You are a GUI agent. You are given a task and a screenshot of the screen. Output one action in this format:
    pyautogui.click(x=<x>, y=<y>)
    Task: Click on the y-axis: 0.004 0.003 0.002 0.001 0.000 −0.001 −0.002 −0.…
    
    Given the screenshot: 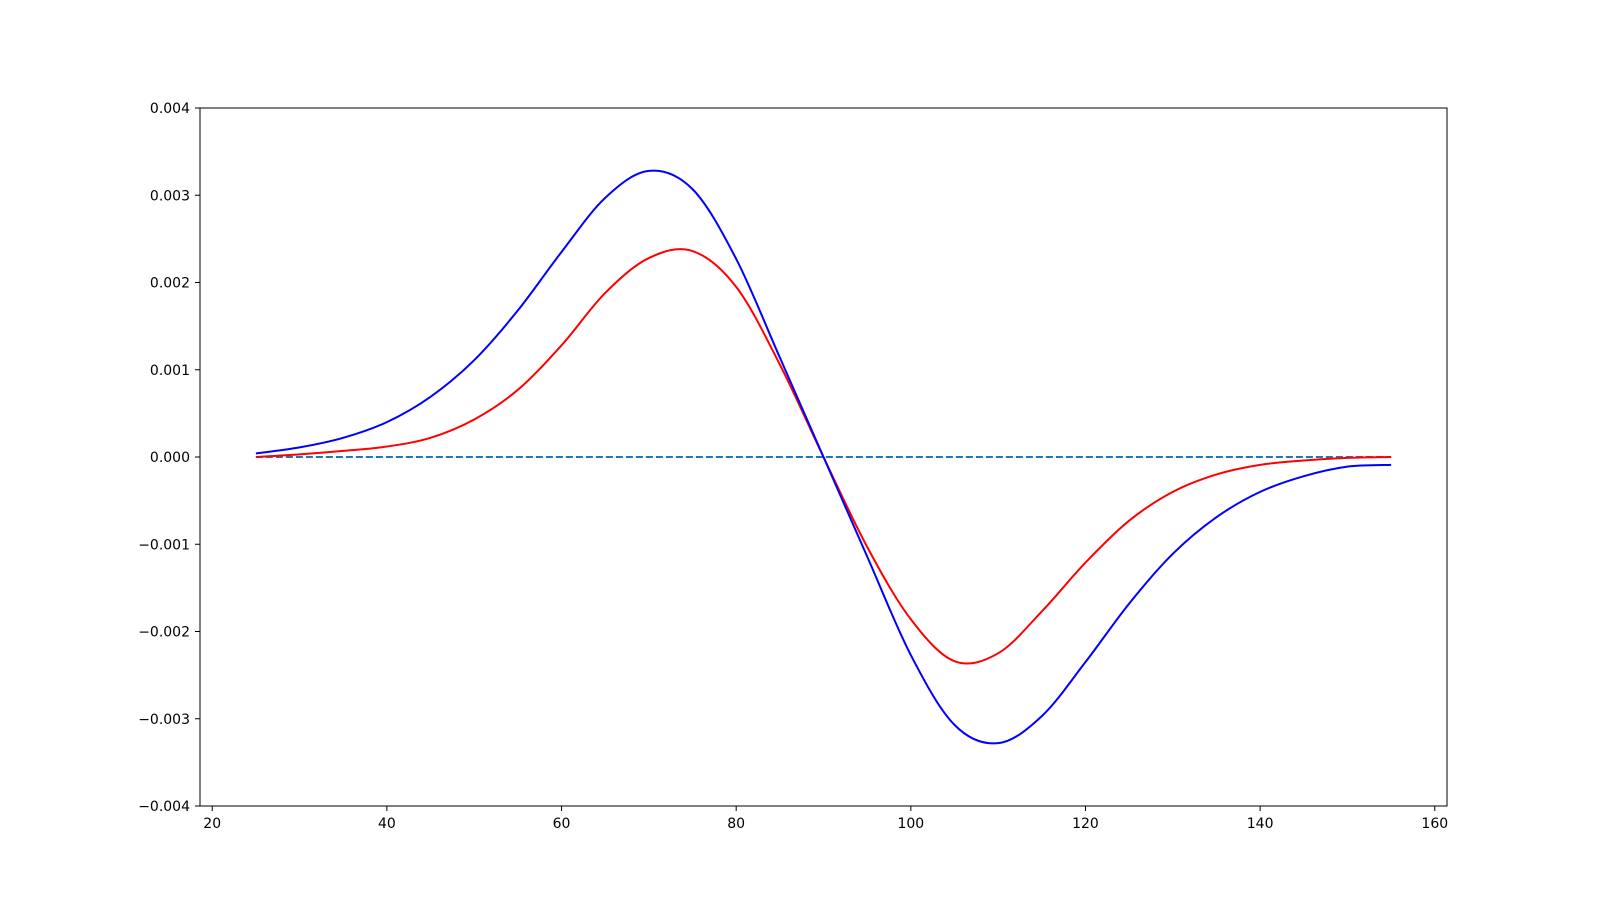 What is the action you would take?
    pyautogui.click(x=169, y=458)
    